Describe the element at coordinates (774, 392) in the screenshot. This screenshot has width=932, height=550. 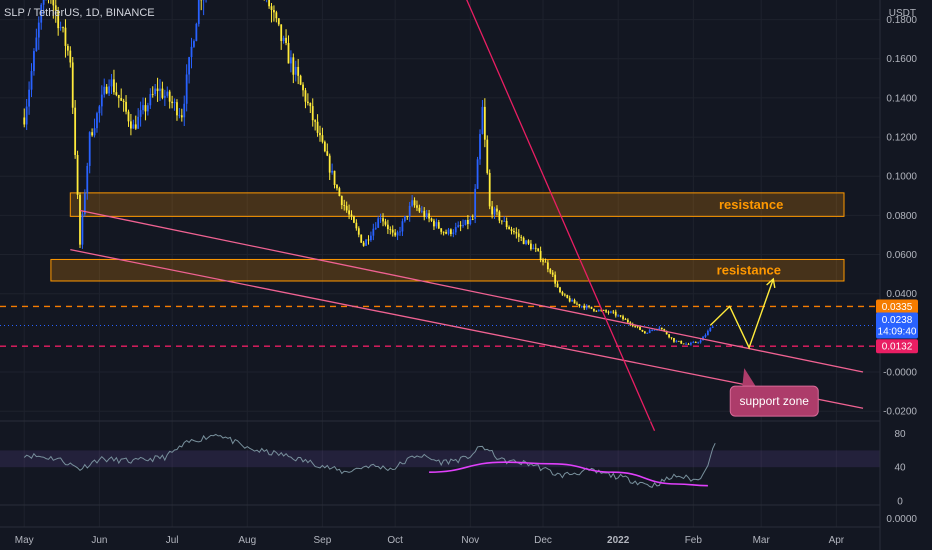
I see `support-zone-callout: support zone` at that location.